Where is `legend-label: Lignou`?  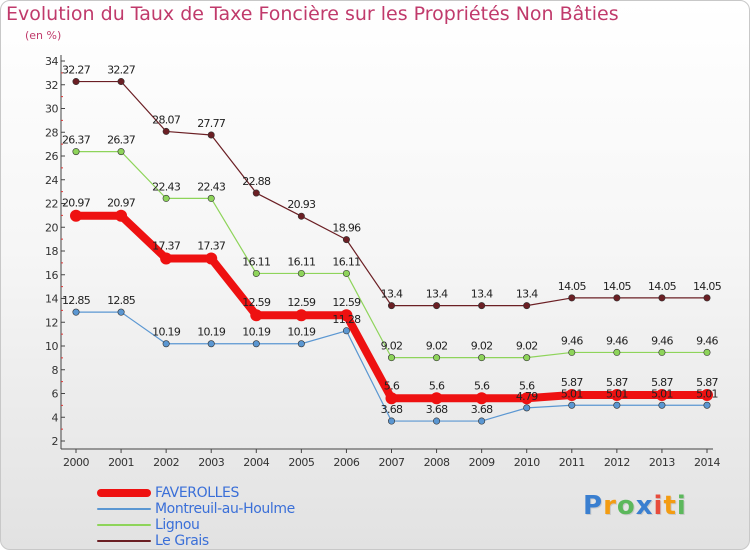 legend-label: Lignou is located at coordinates (177, 525).